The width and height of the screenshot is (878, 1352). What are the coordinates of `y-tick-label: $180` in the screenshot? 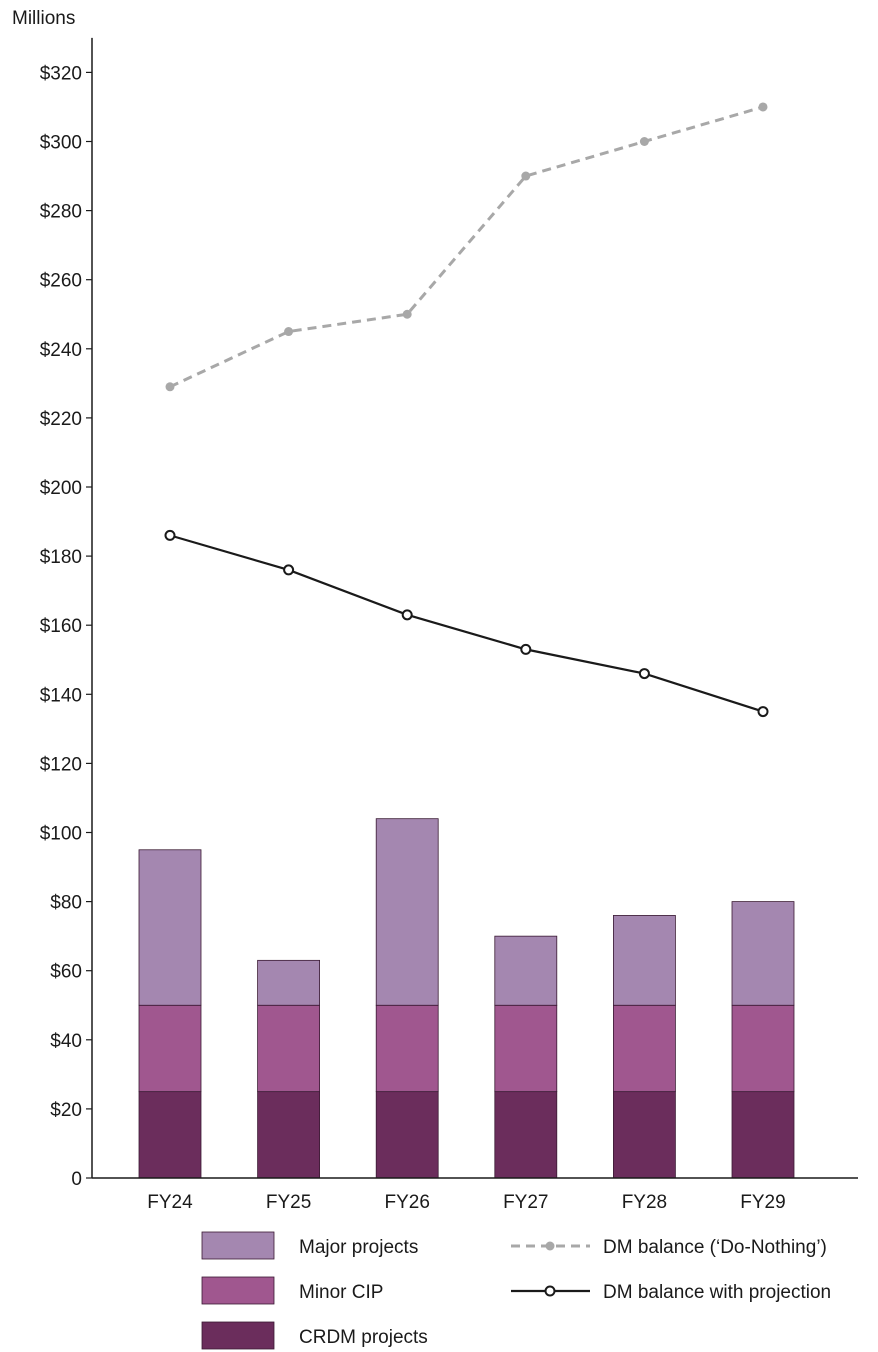 It's located at (61, 557).